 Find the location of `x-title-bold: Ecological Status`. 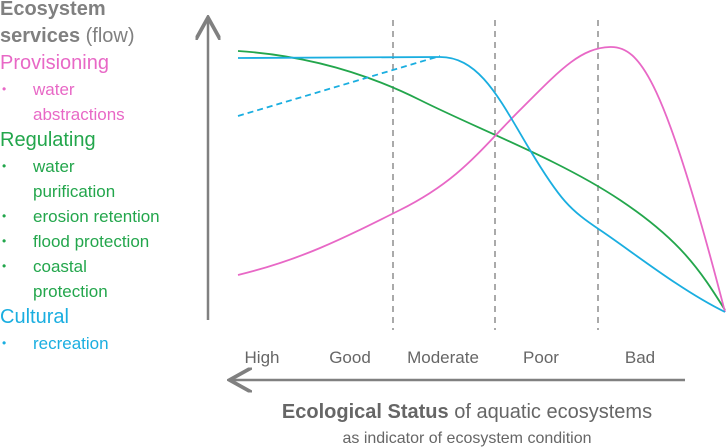

x-title-bold: Ecological Status is located at coordinates (365, 412).